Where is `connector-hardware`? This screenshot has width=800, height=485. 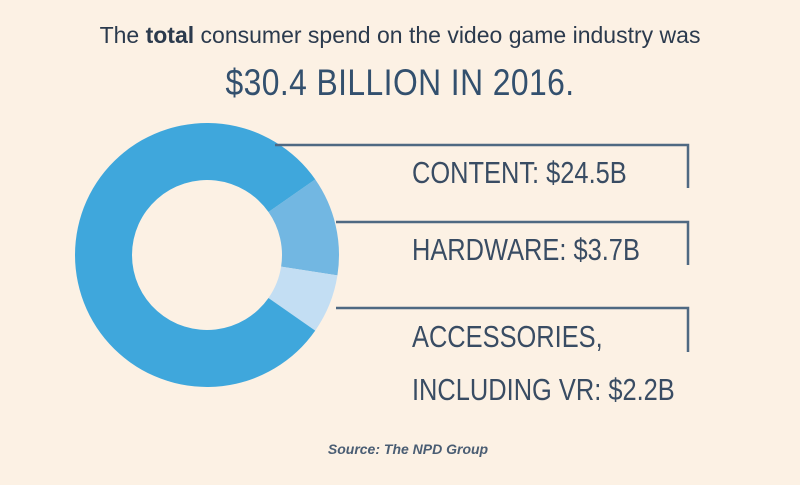 connector-hardware is located at coordinates (513, 242).